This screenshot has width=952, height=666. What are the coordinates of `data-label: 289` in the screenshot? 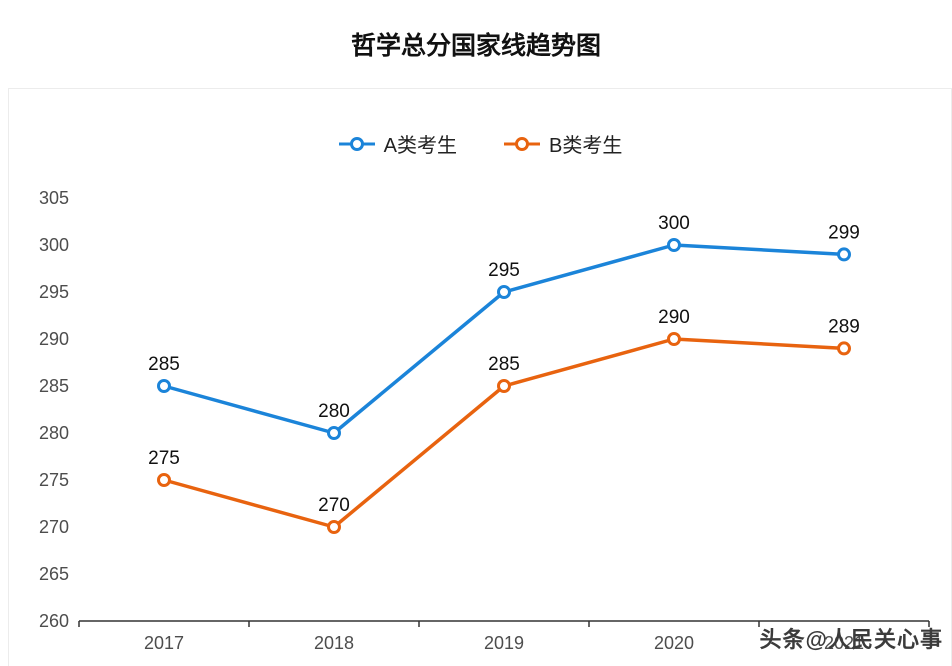 It's located at (844, 326).